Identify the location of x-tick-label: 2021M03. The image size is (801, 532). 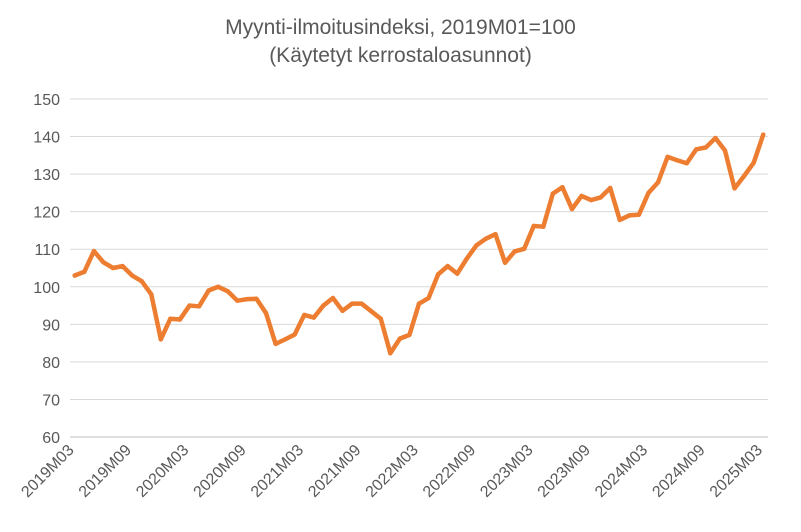
(277, 471).